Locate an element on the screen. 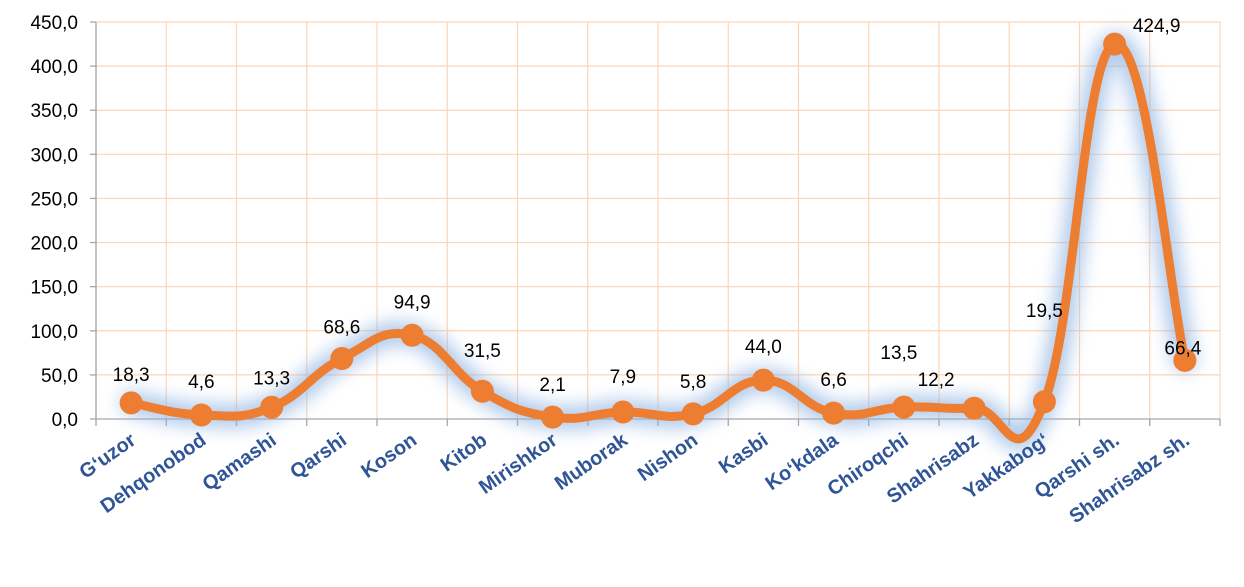 This screenshot has height=587, width=1244. x-tick-label: Kitob is located at coordinates (464, 452).